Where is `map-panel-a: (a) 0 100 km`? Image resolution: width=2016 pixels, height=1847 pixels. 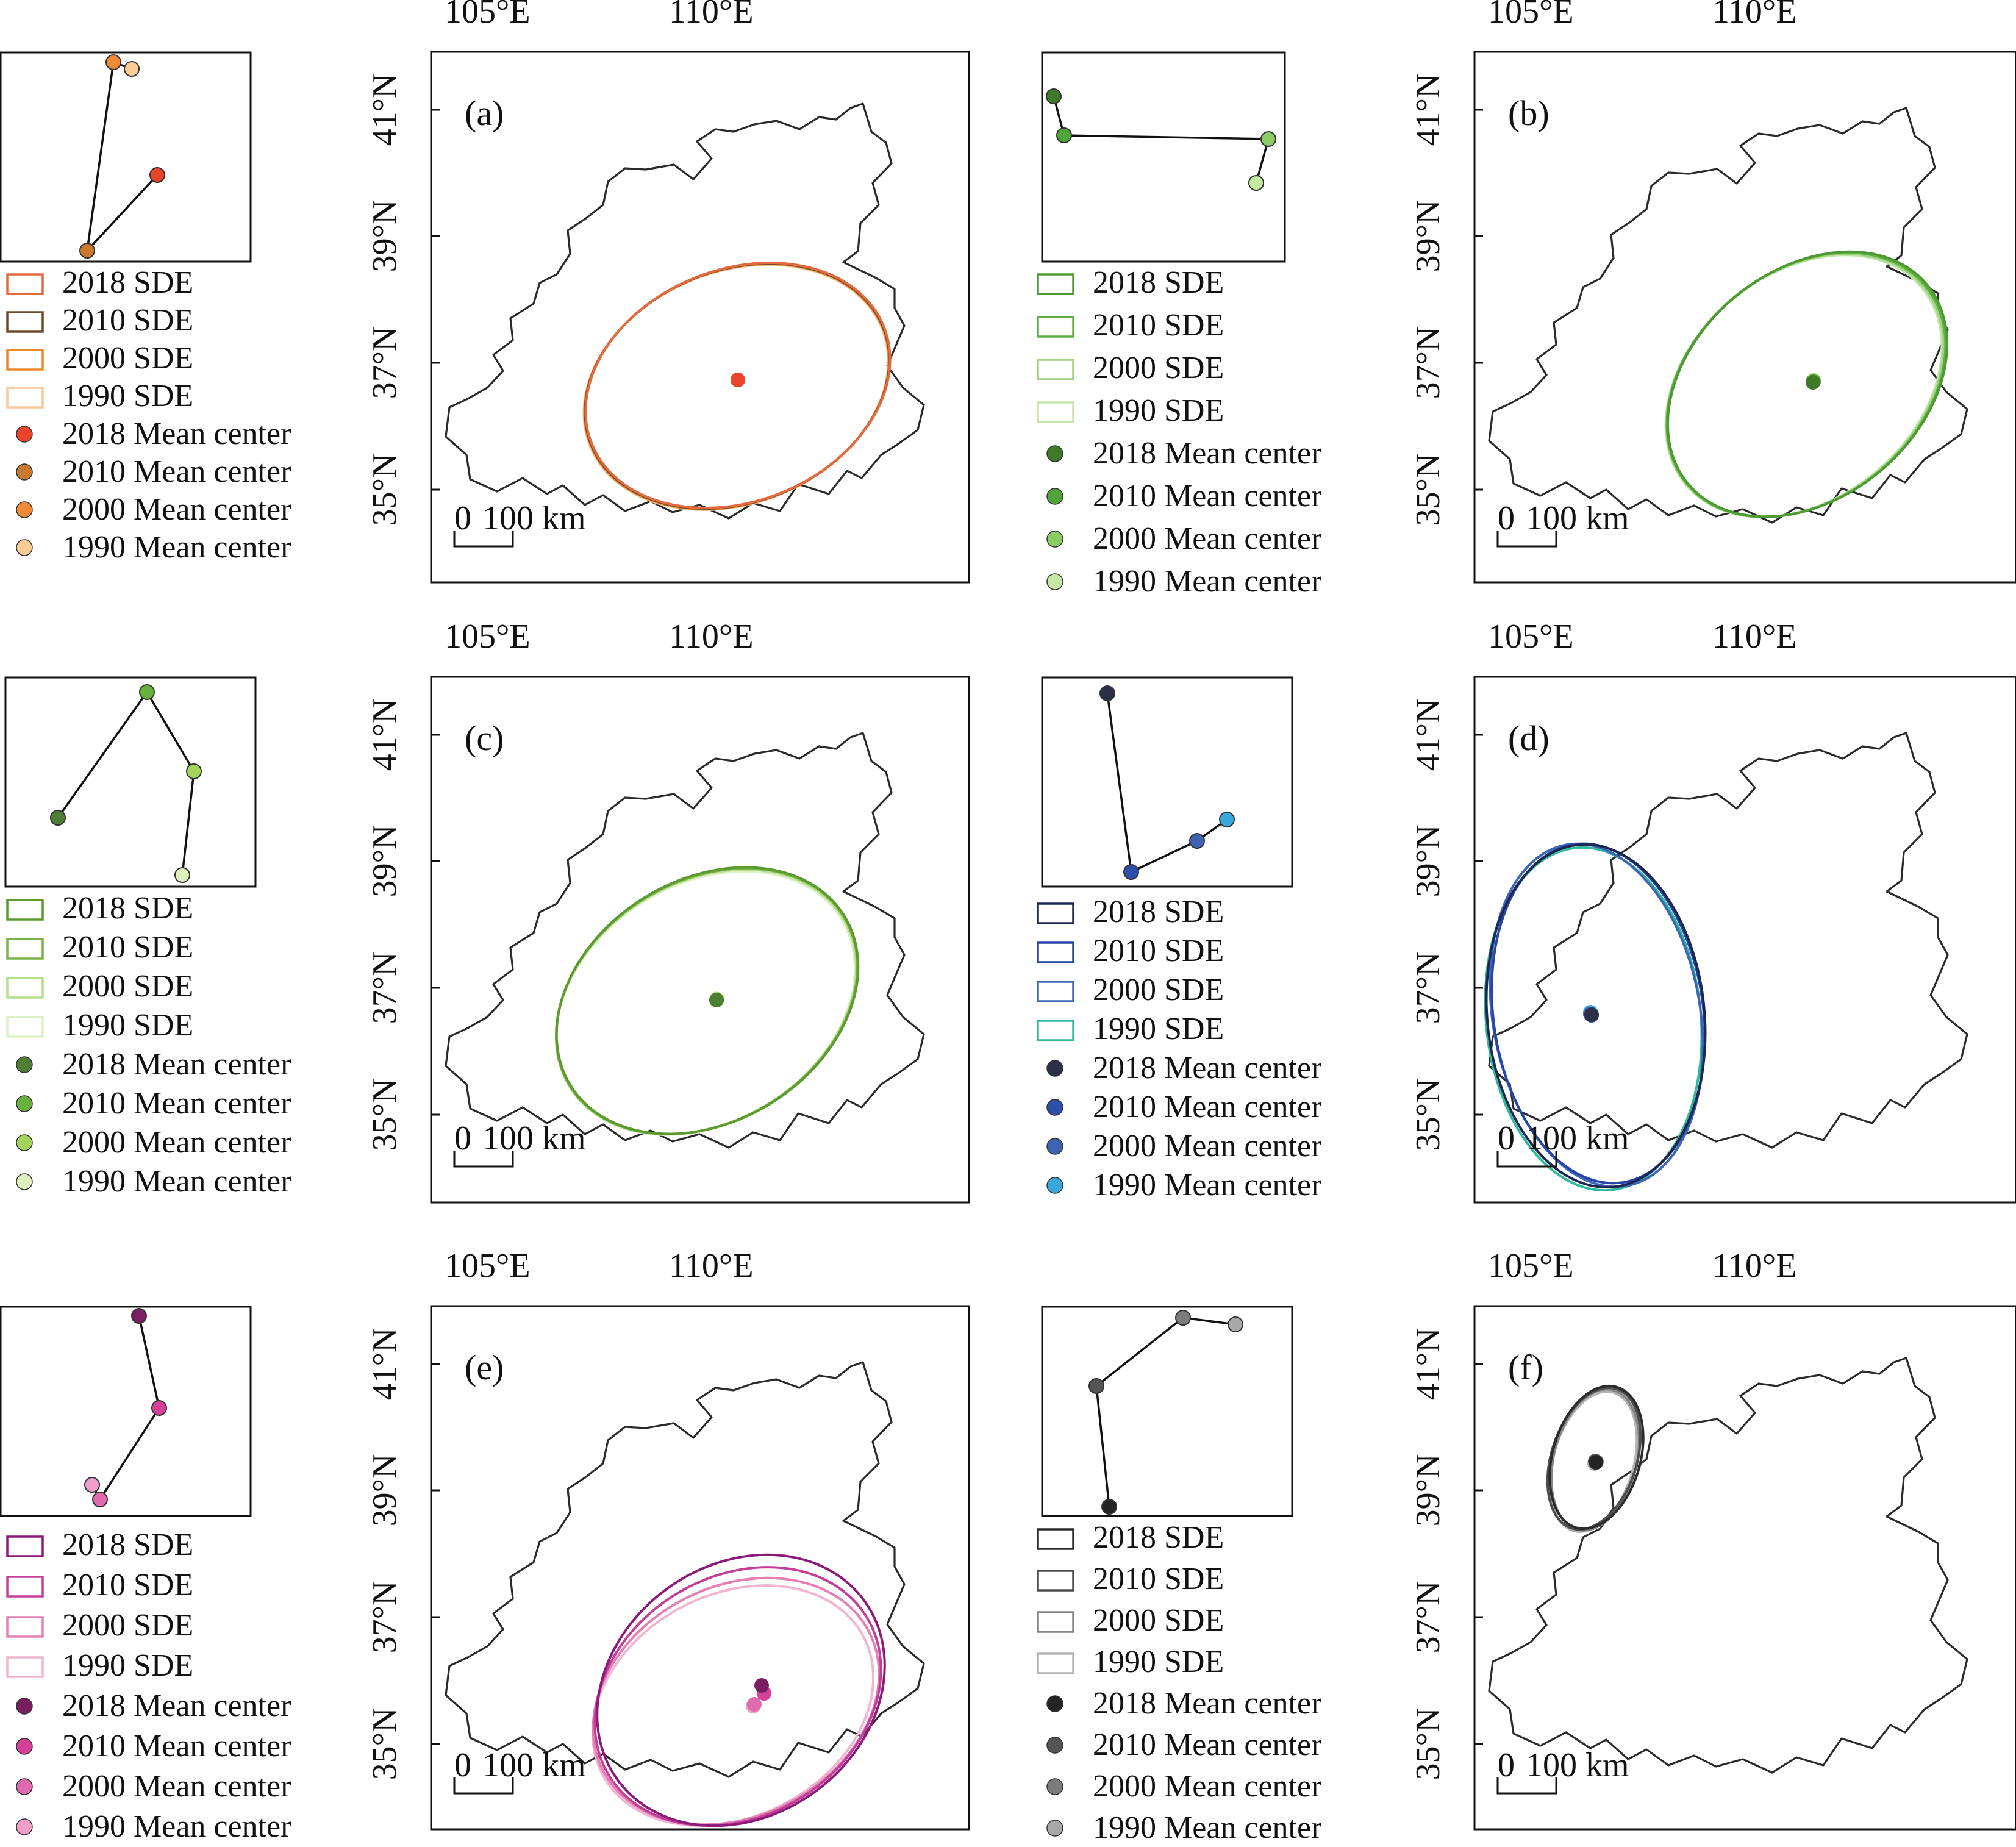 map-panel-a: (a) 0 100 km is located at coordinates (700, 318).